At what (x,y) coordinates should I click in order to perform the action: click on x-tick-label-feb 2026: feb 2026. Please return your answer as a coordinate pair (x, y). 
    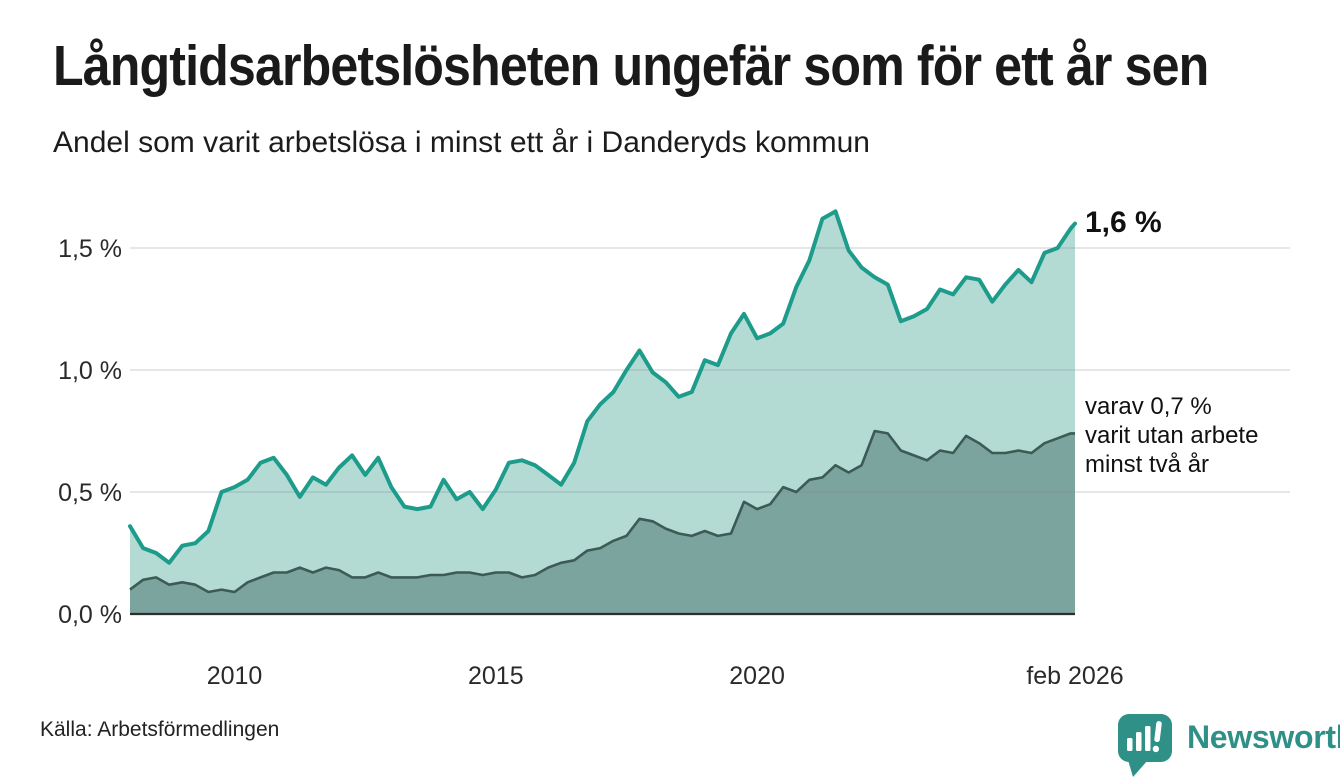
    Looking at the image, I should click on (1074, 676).